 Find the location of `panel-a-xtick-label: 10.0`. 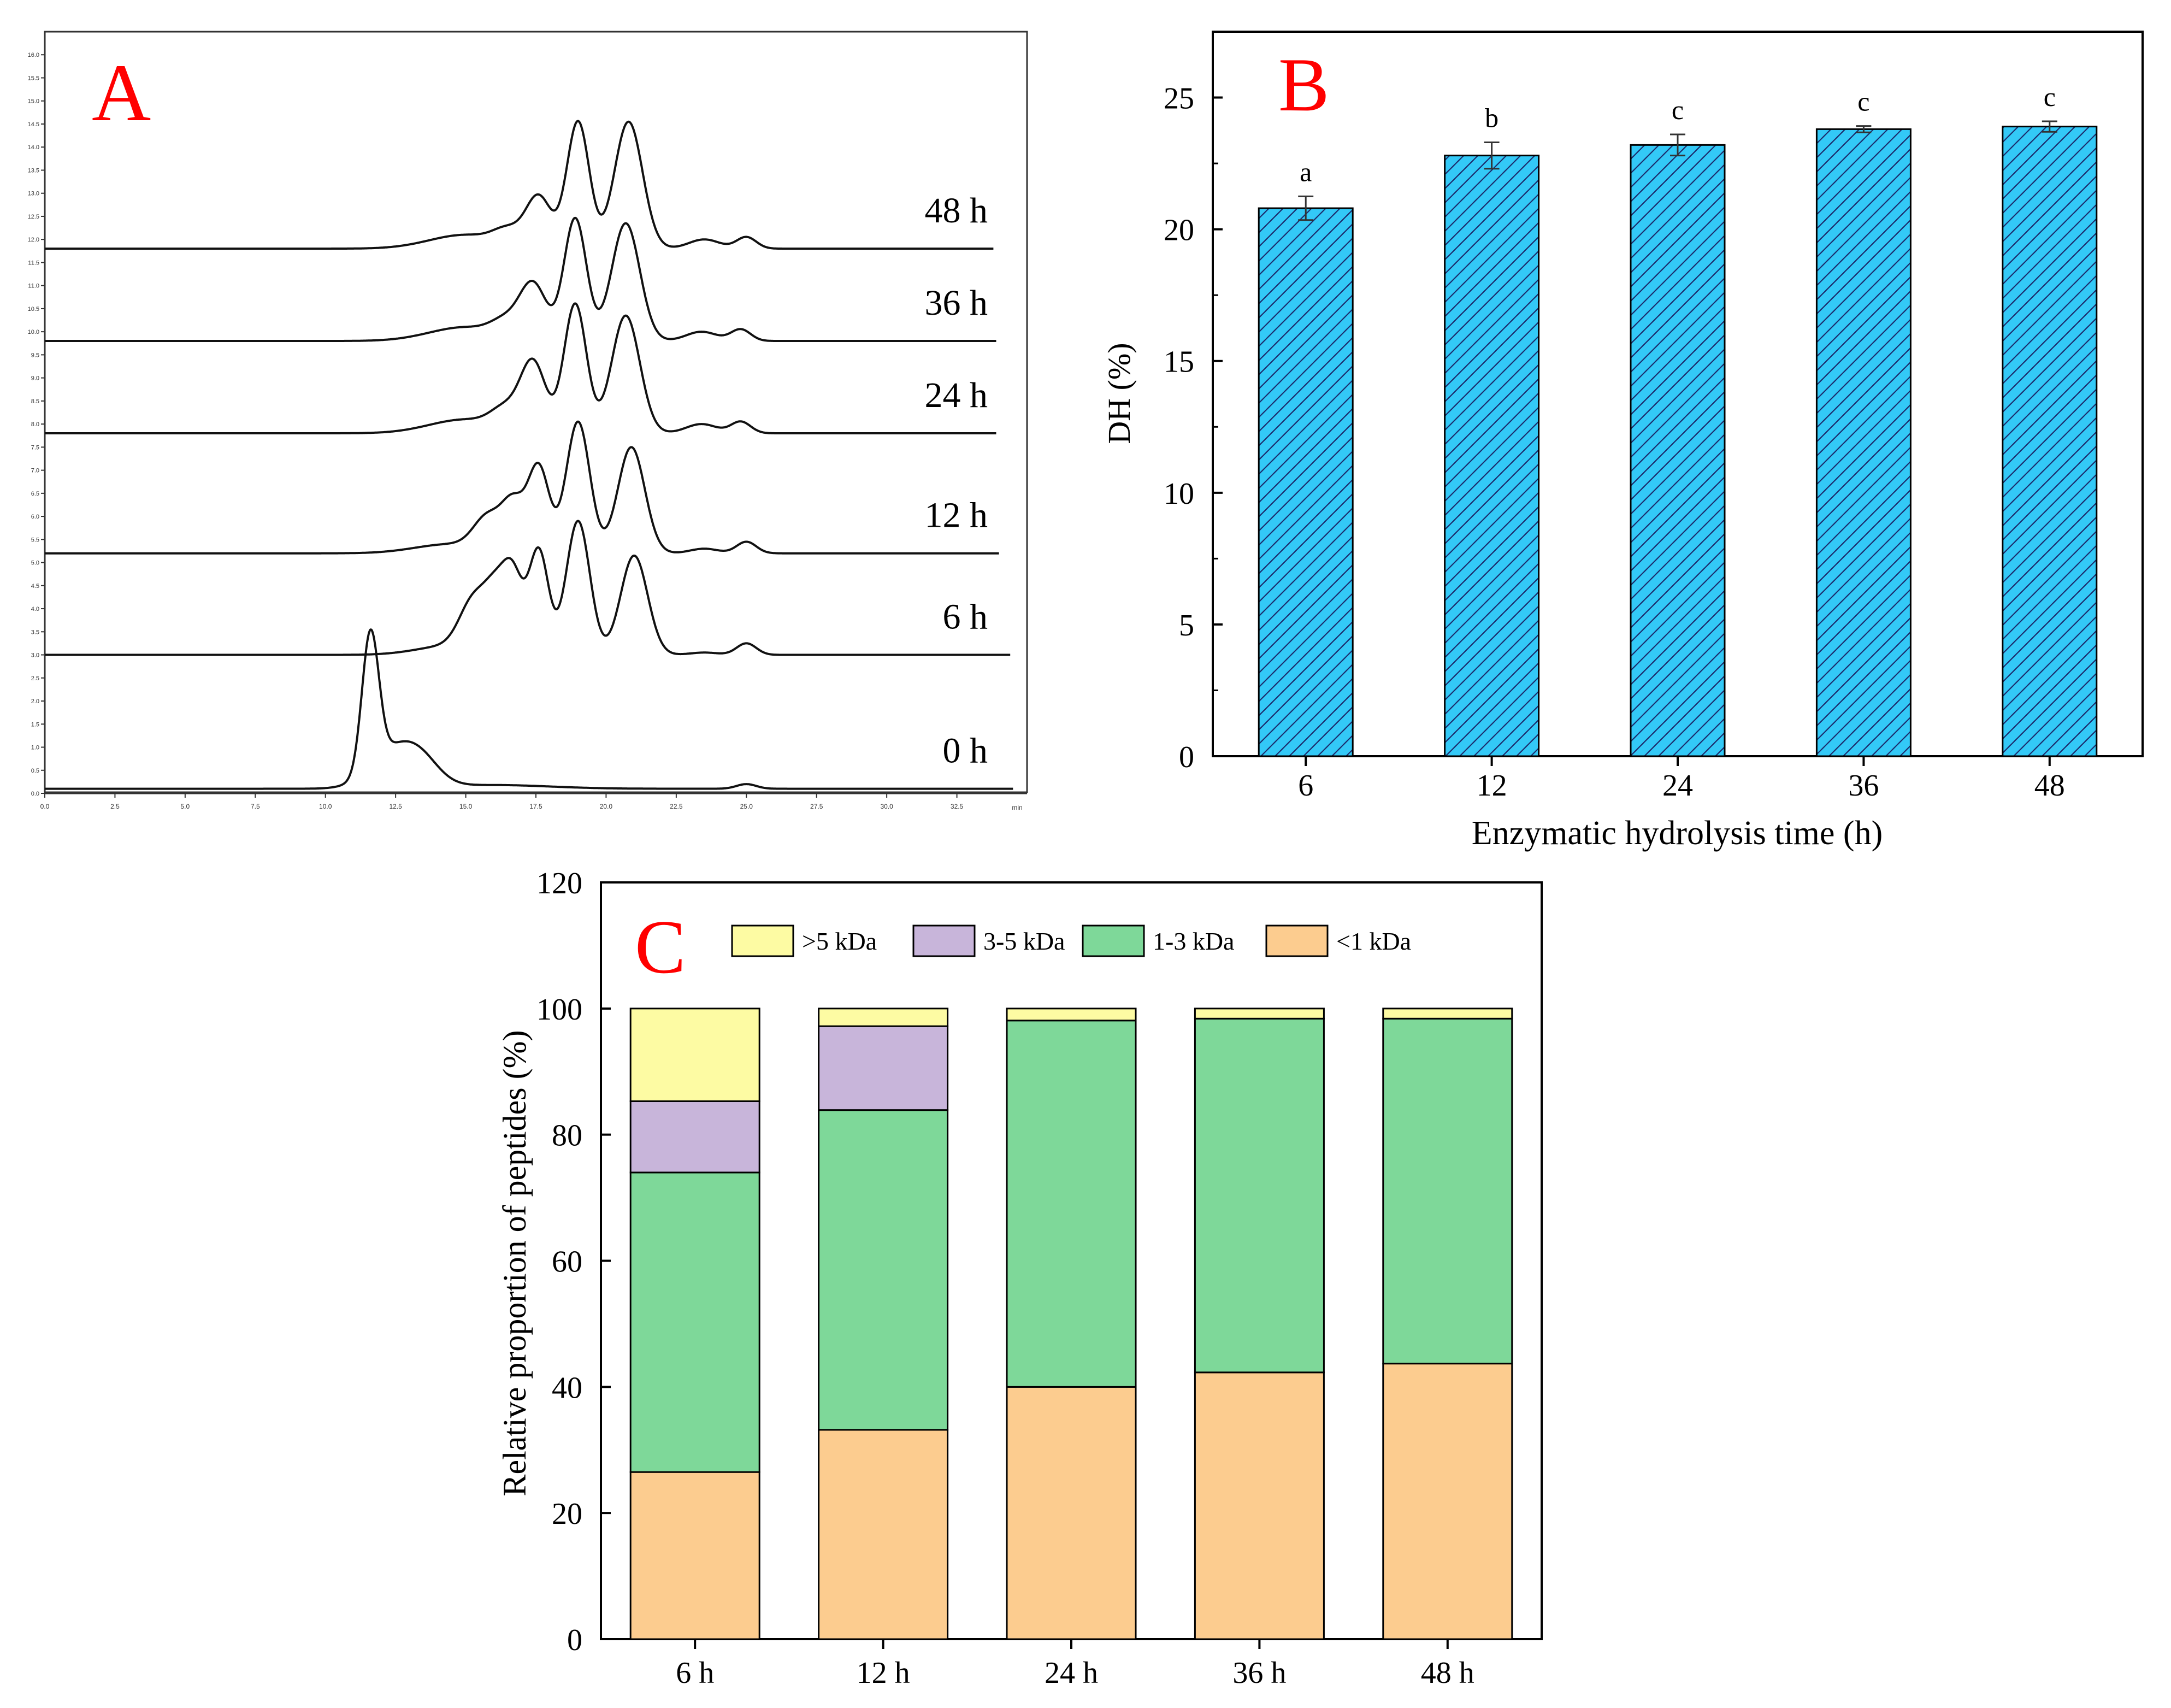

panel-a-xtick-label: 10.0 is located at coordinates (325, 806).